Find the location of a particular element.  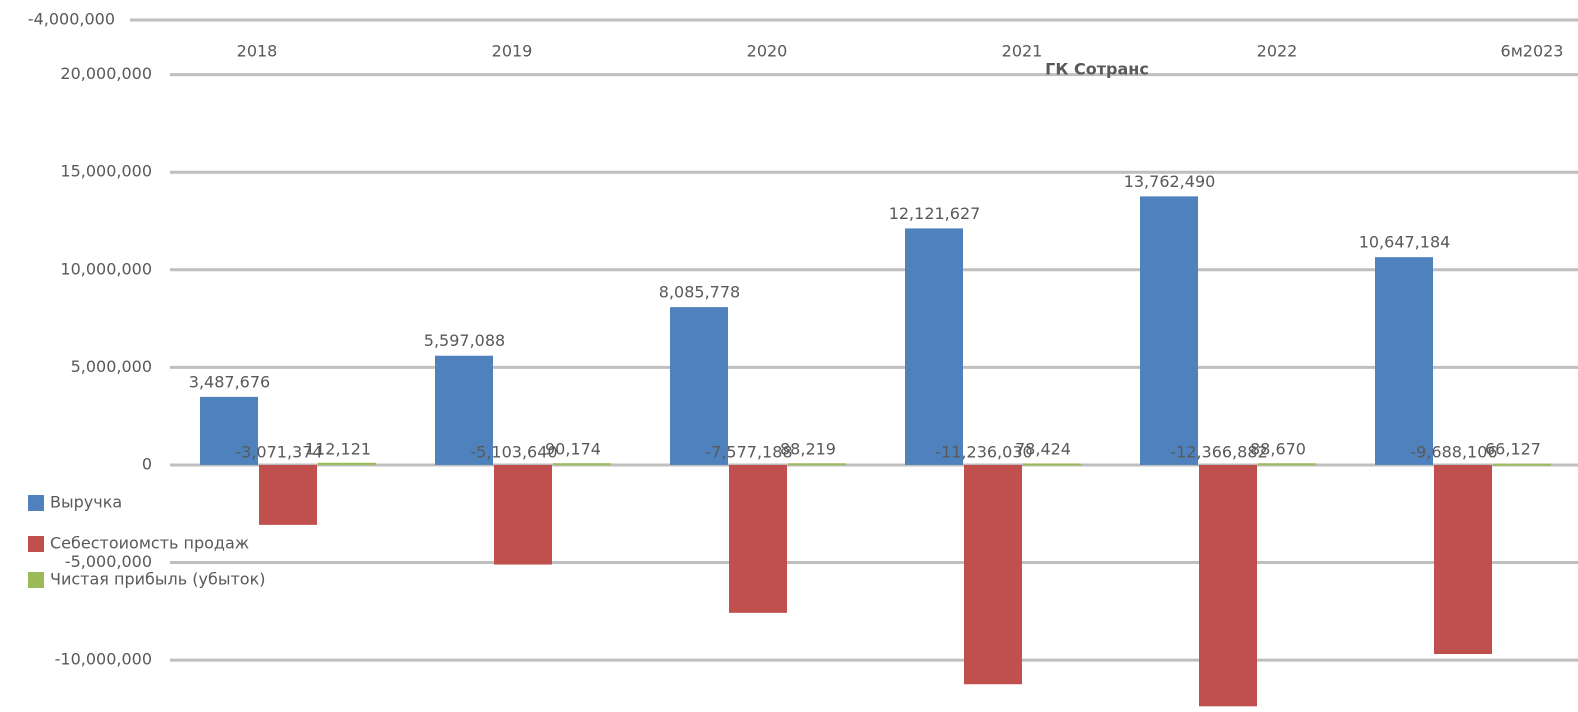

y-tick-label: 15,000,000 is located at coordinates (106, 171).